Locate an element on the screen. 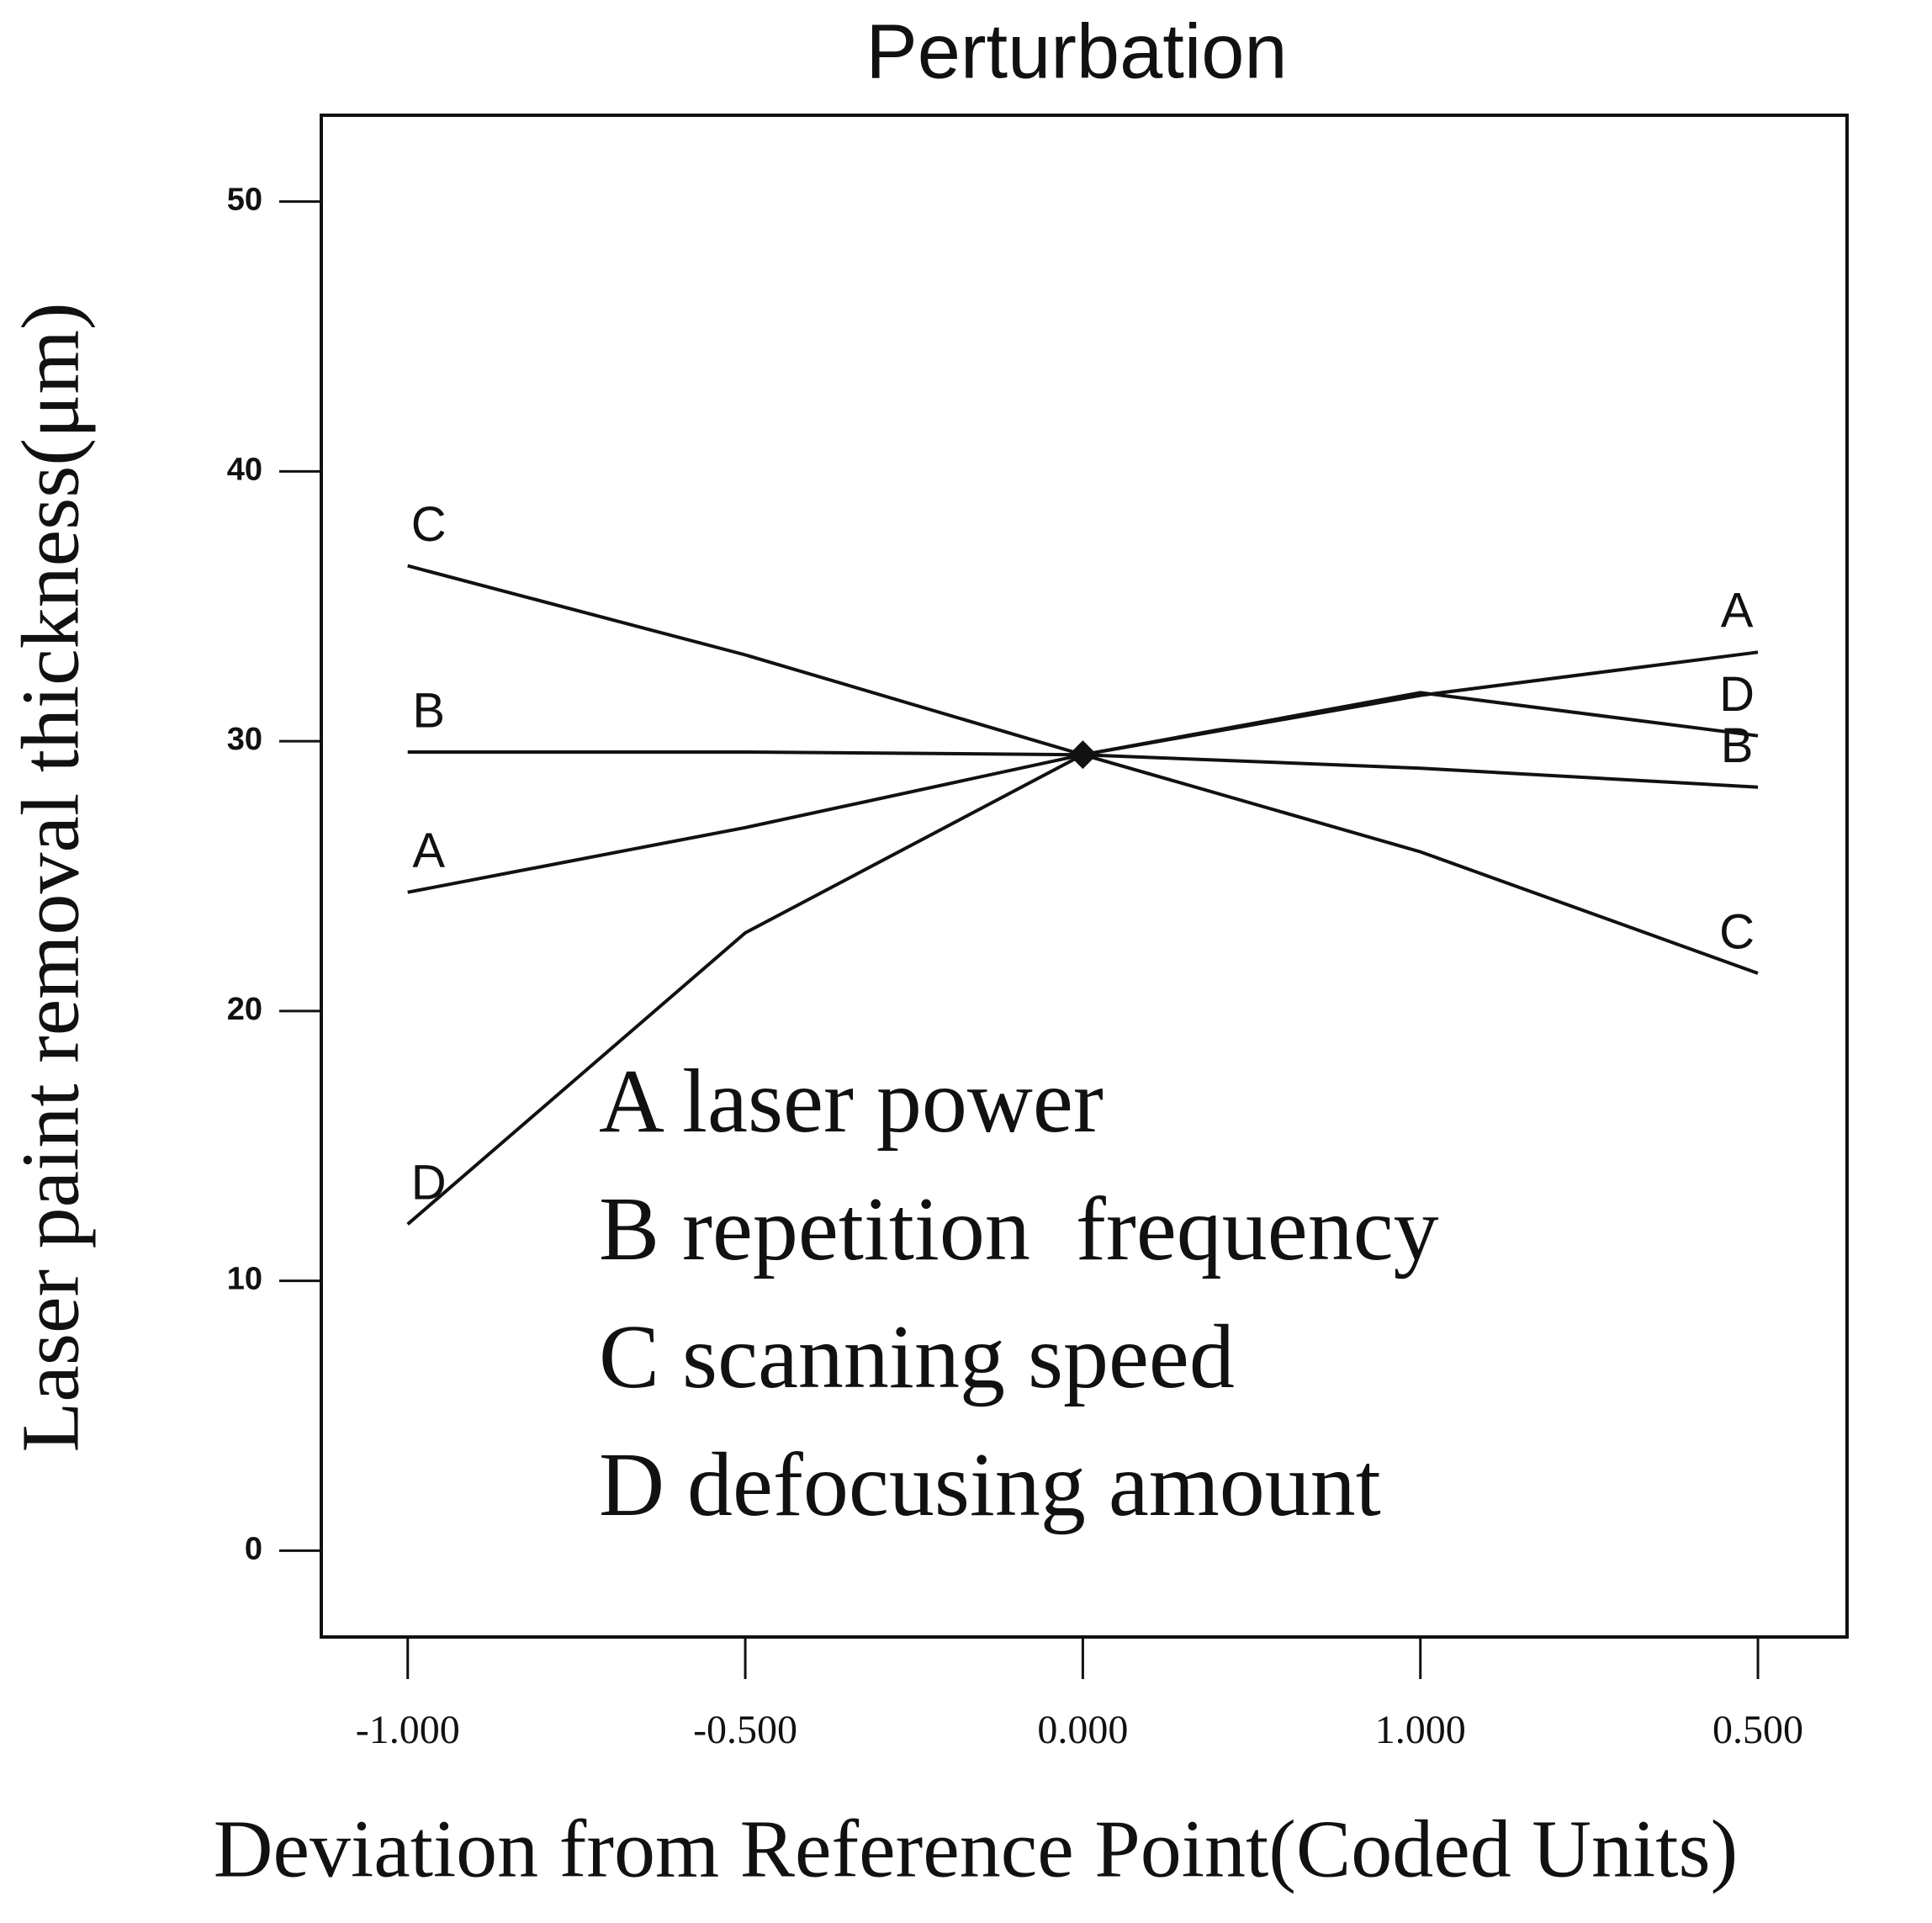 The width and height of the screenshot is (1932, 1923). legend-entry: D defocusing amount is located at coordinates (990, 1485).